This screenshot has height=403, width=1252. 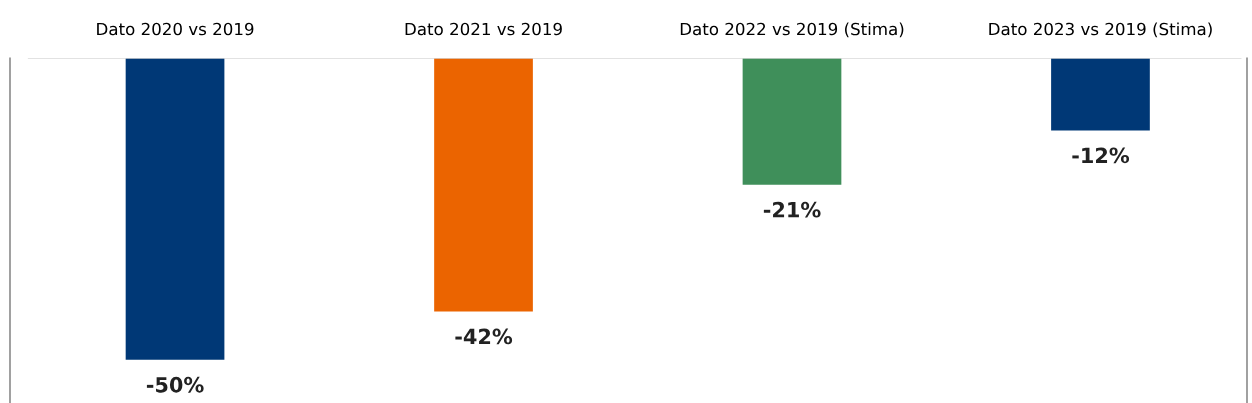 I want to click on x-tick-label: Dato 2021 vs 2019, so click(x=483, y=29).